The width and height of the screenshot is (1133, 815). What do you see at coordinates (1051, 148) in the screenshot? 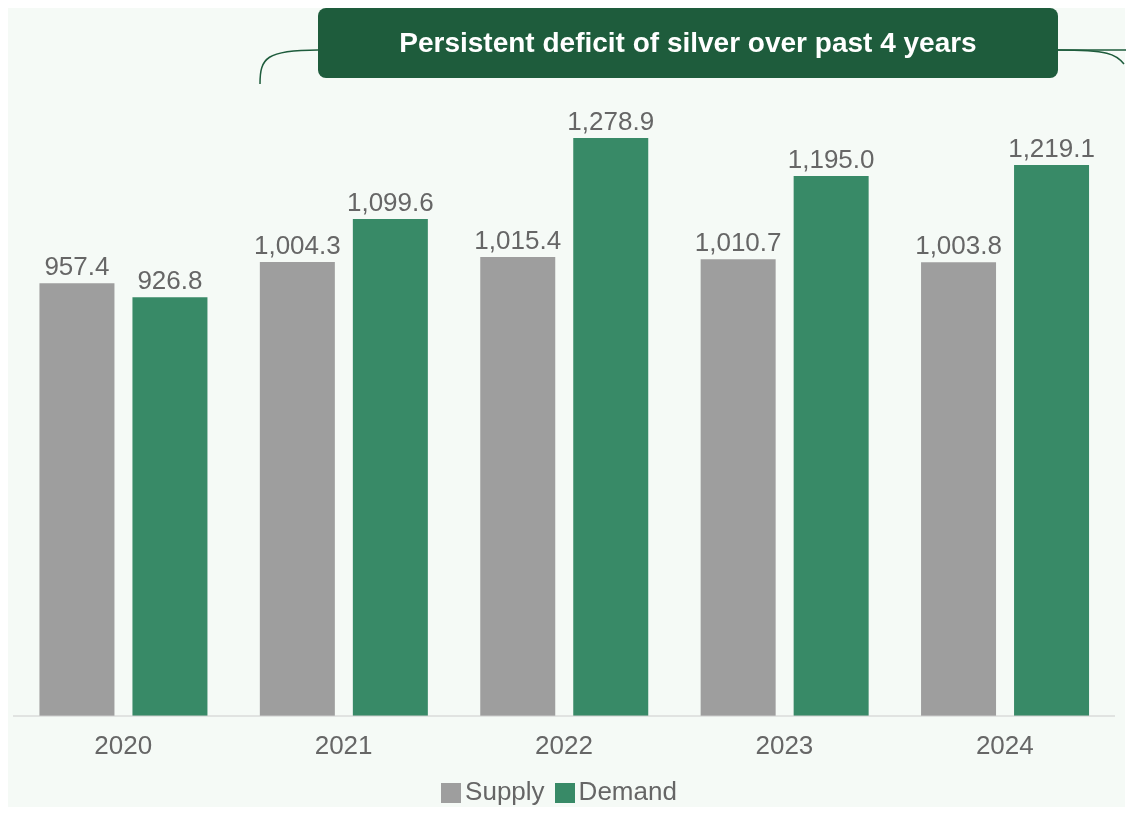
I see `data-label: 1,219.1` at bounding box center [1051, 148].